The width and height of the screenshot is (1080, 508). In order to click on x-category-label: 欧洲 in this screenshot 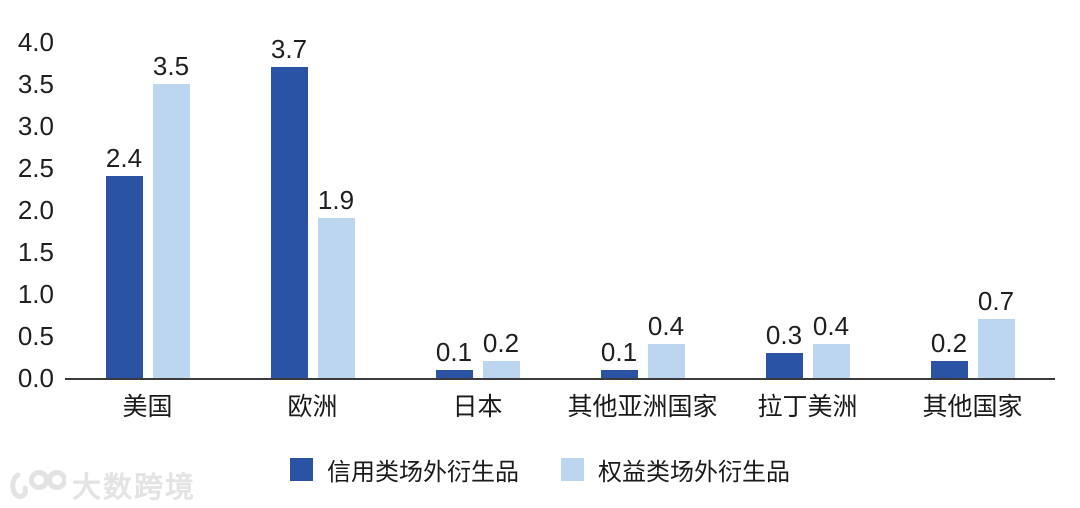, I will do `click(312, 407)`.